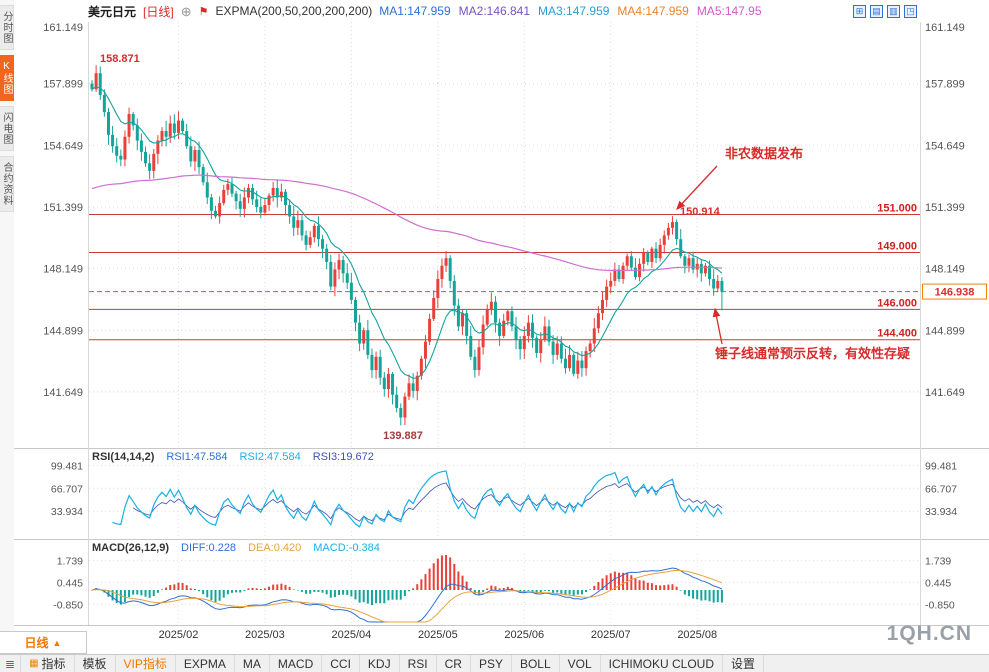  What do you see at coordinates (112, 11) in the screenshot?
I see `symbol-name: 美元日元` at bounding box center [112, 11].